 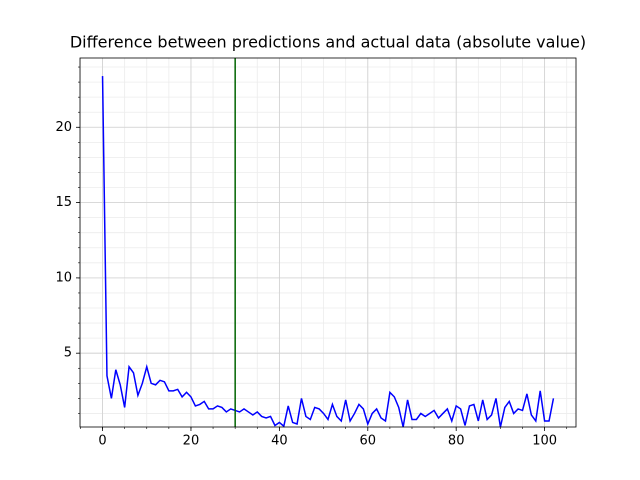 What do you see at coordinates (63, 277) in the screenshot?
I see `y-tick-label: 10` at bounding box center [63, 277].